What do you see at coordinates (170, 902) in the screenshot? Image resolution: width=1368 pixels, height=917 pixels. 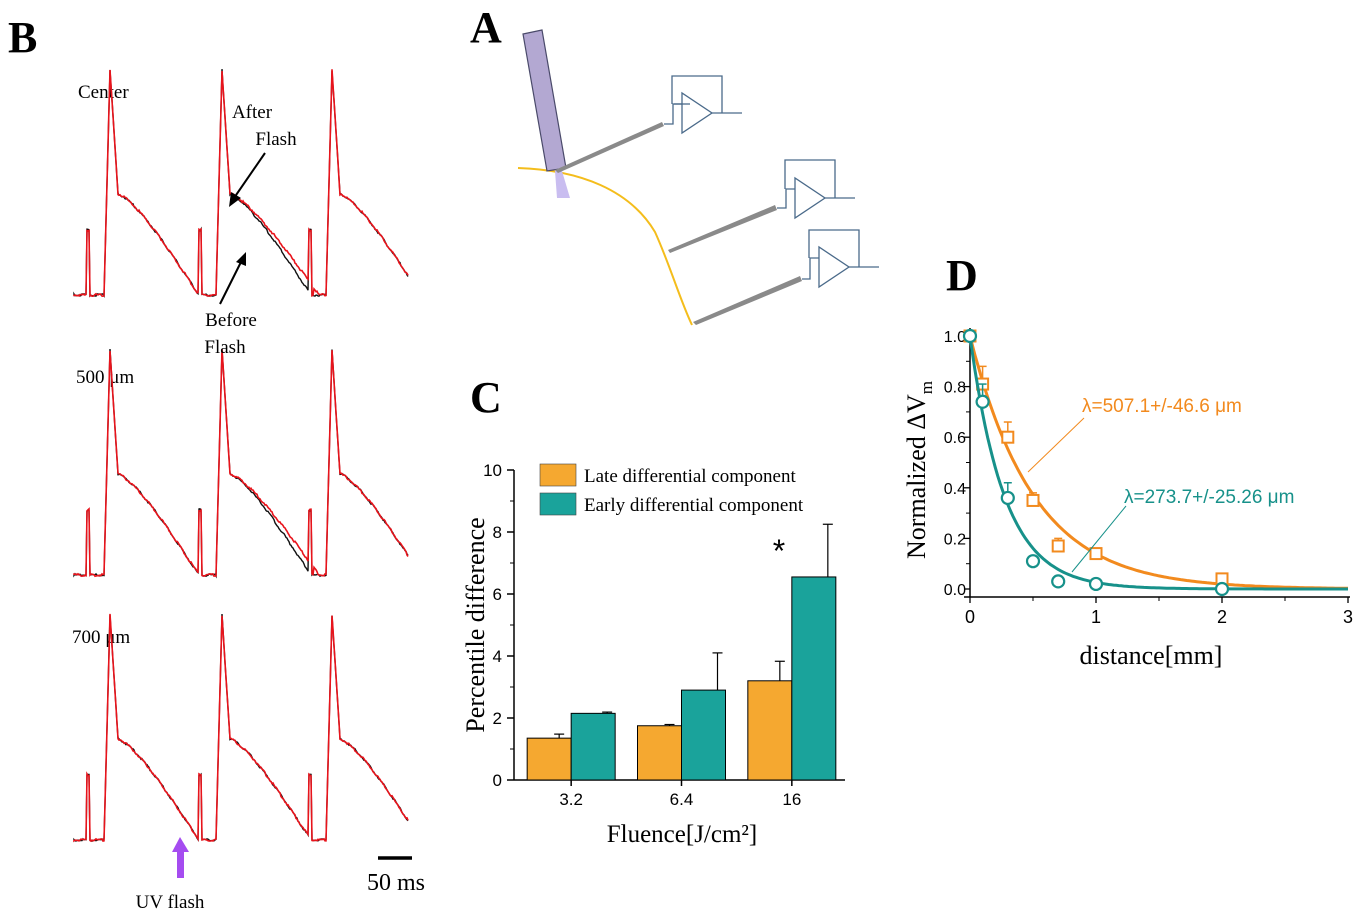 I see `uv-flash-label: UV flash` at bounding box center [170, 902].